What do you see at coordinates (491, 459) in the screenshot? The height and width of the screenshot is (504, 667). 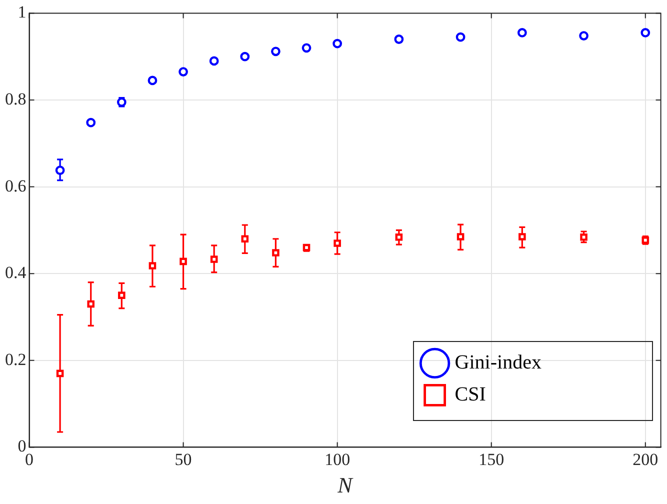 I see `x-tick-label: 150` at bounding box center [491, 459].